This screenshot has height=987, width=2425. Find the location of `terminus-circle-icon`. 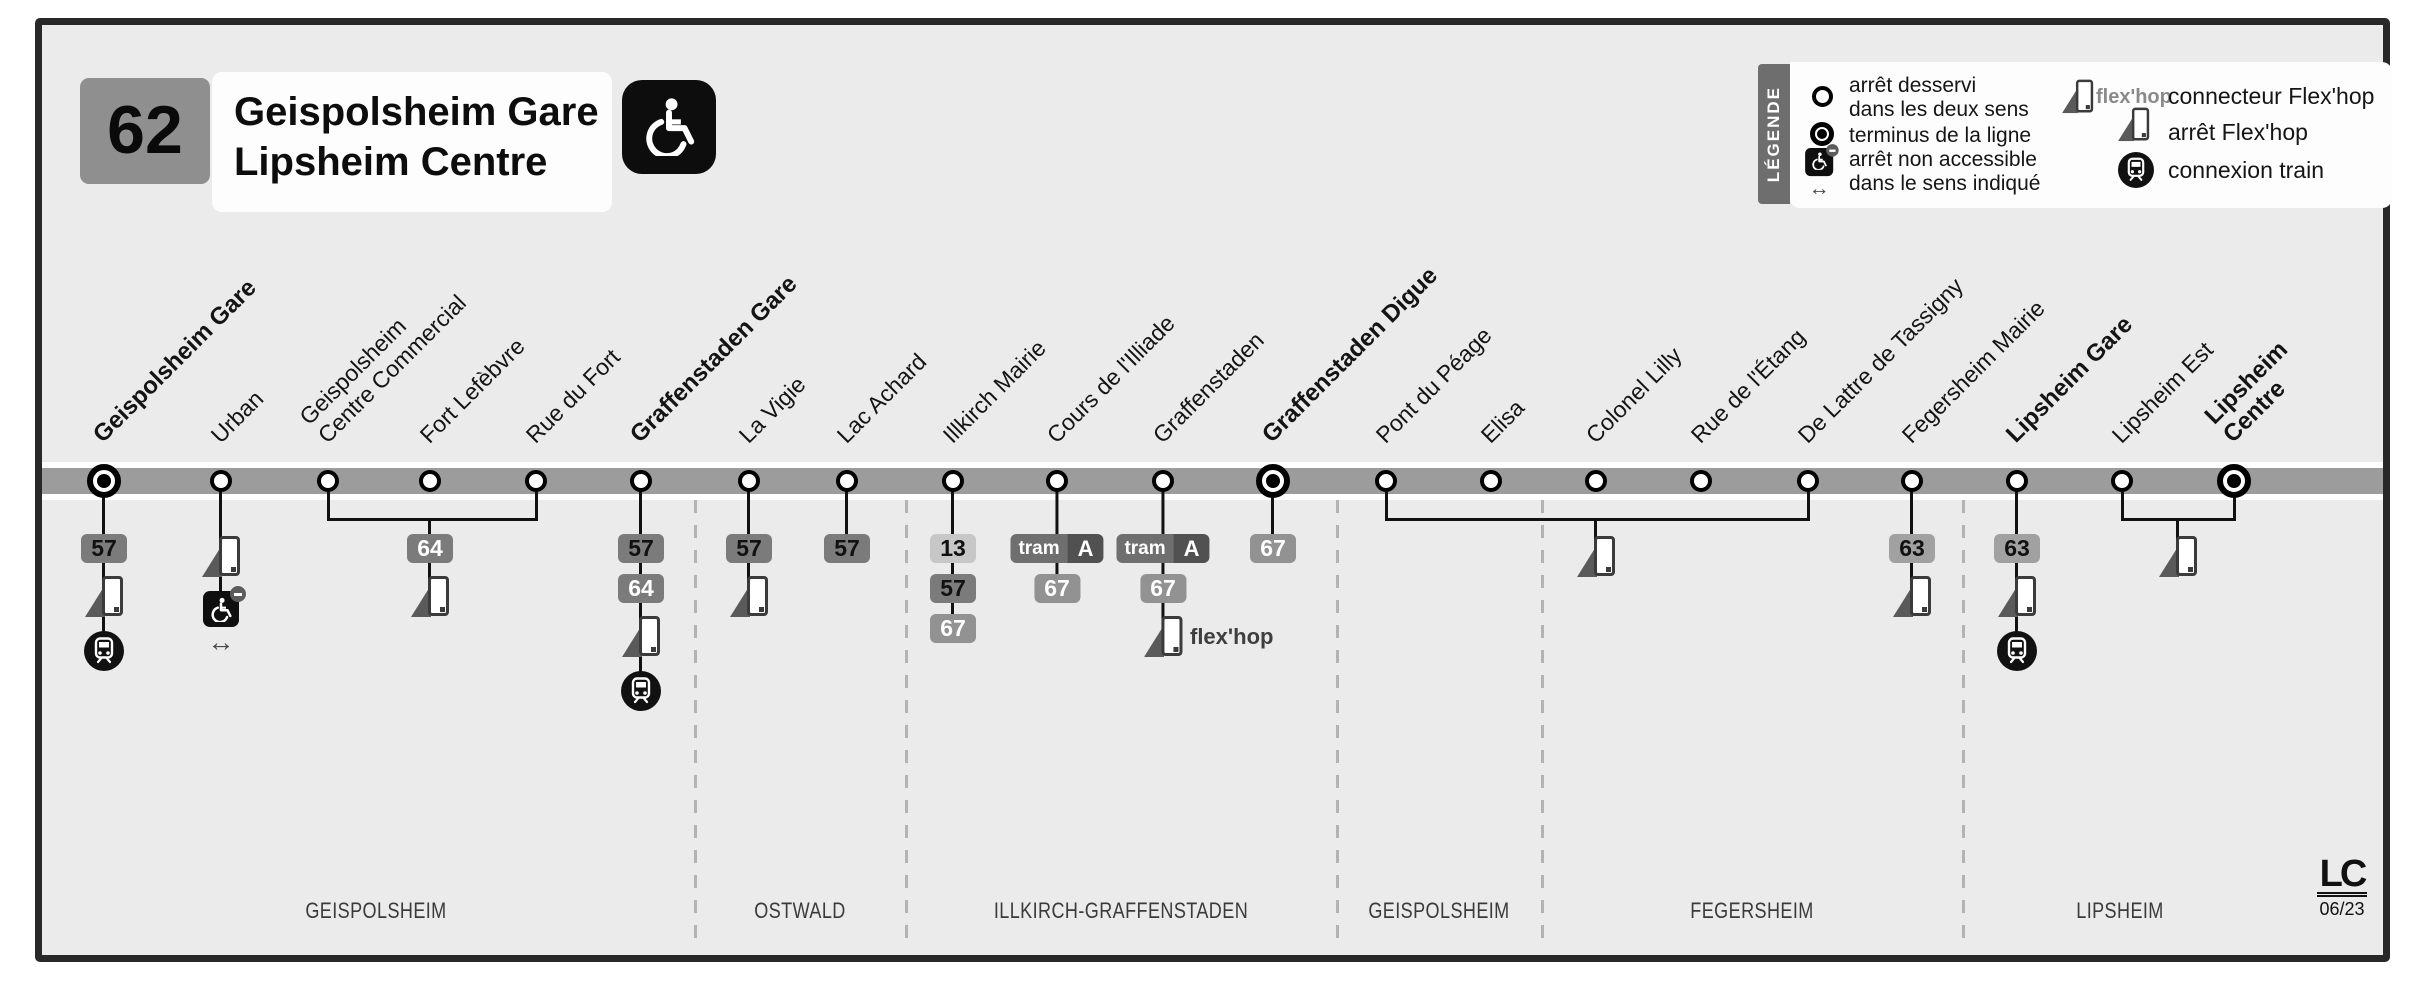

terminus-circle-icon is located at coordinates (1822, 134).